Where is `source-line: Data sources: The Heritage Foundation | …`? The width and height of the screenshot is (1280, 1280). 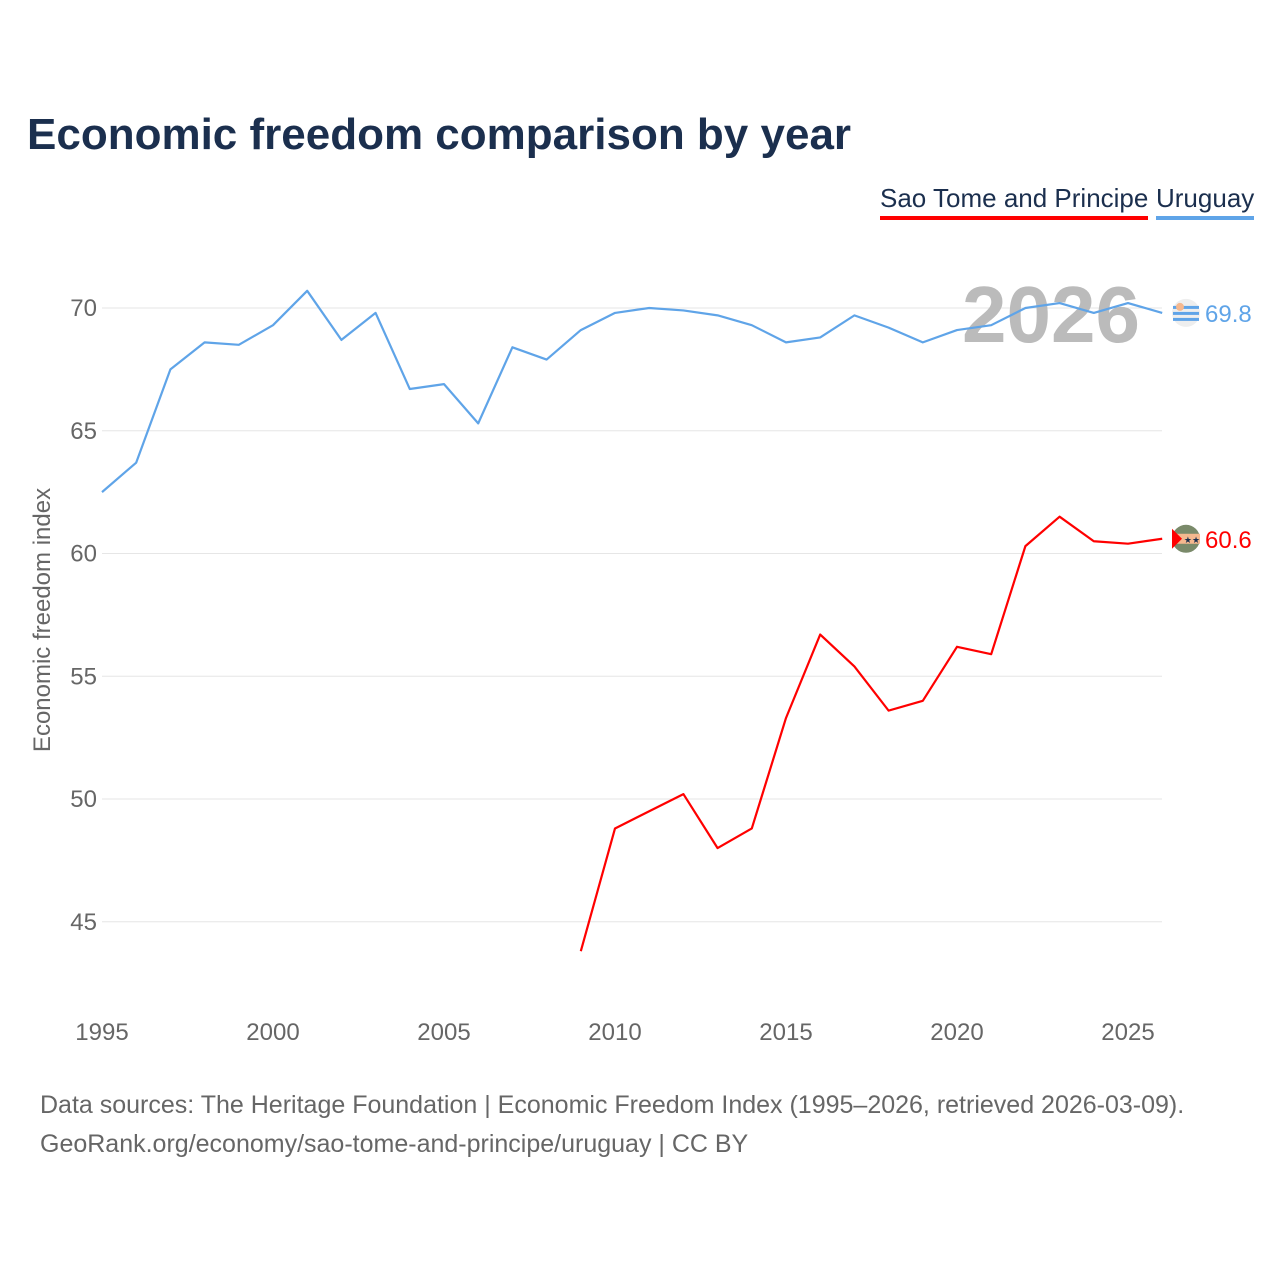 source-line: Data sources: The Heritage Foundation | … is located at coordinates (612, 1105).